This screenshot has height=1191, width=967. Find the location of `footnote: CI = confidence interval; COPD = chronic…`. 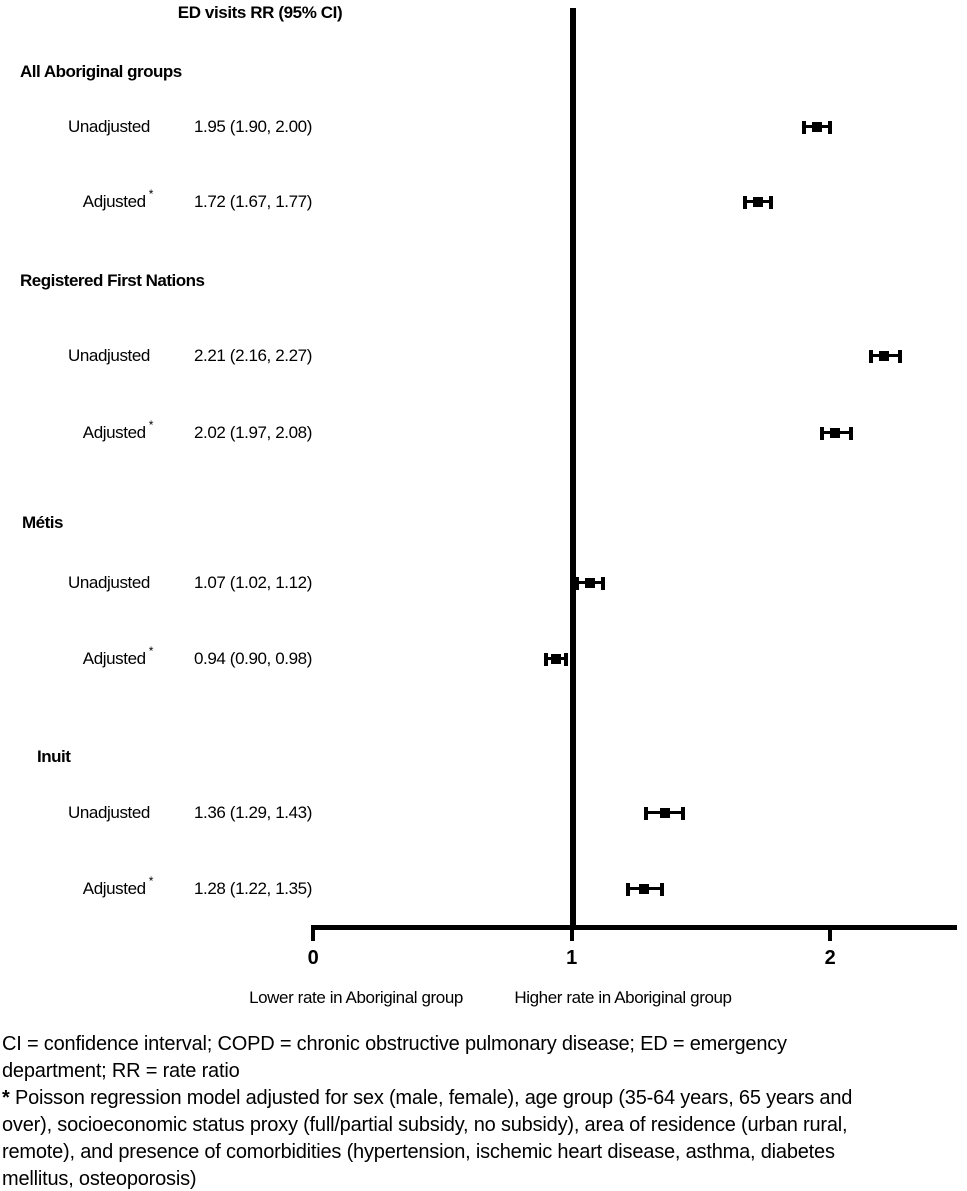

footnote: CI = confidence interval; COPD = chronic… is located at coordinates (484, 1111).